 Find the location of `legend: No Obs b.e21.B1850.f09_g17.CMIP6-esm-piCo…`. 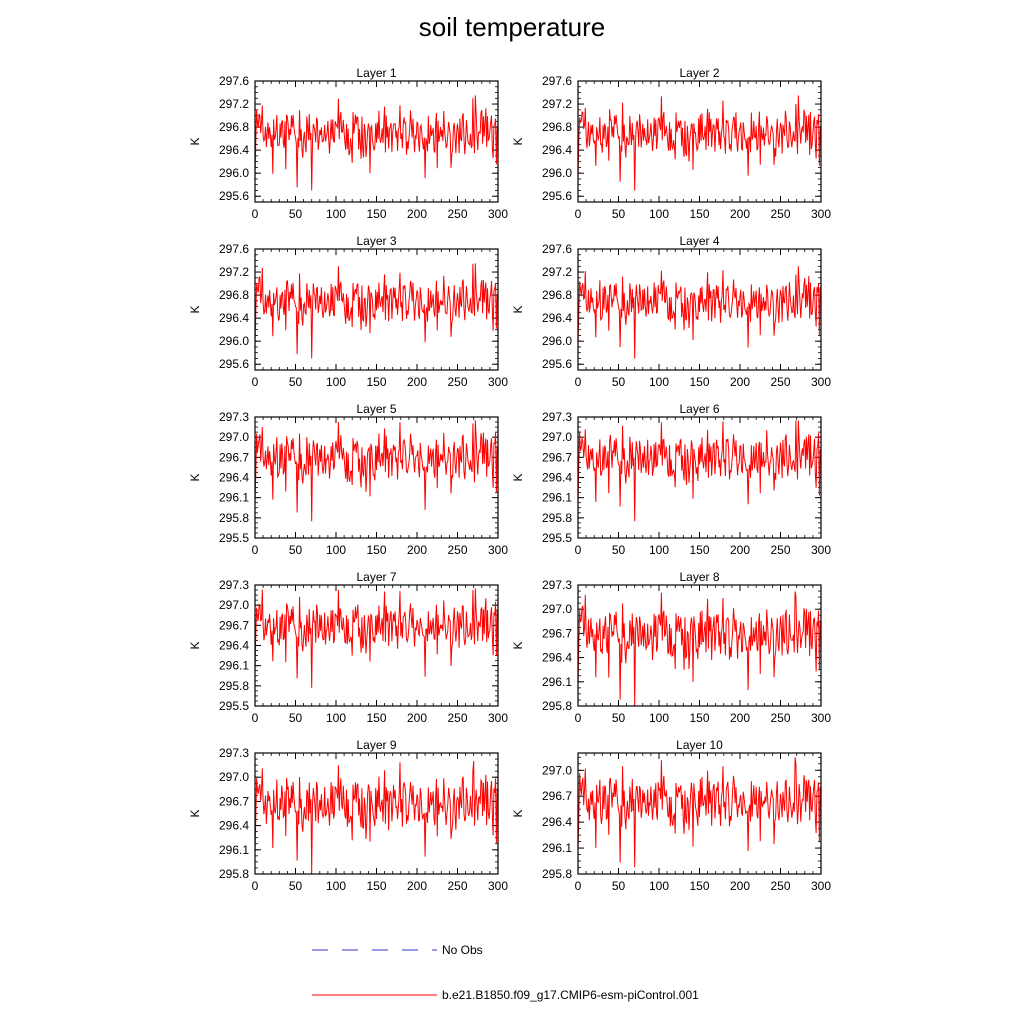

legend: No Obs b.e21.B1850.f09_g17.CMIP6-esm-piCo… is located at coordinates (505, 972).